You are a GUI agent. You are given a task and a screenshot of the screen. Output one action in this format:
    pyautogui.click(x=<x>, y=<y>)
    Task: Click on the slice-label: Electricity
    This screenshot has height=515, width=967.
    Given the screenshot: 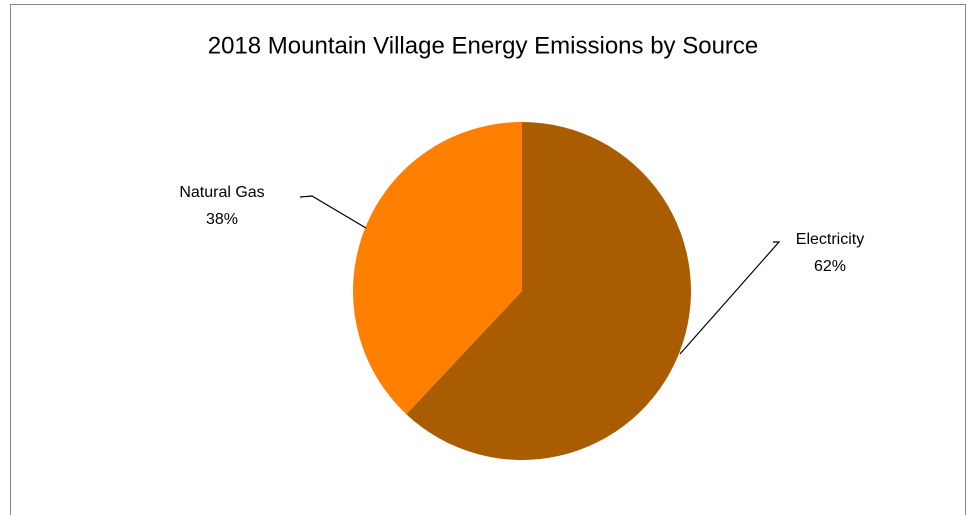 What is the action you would take?
    pyautogui.click(x=830, y=239)
    